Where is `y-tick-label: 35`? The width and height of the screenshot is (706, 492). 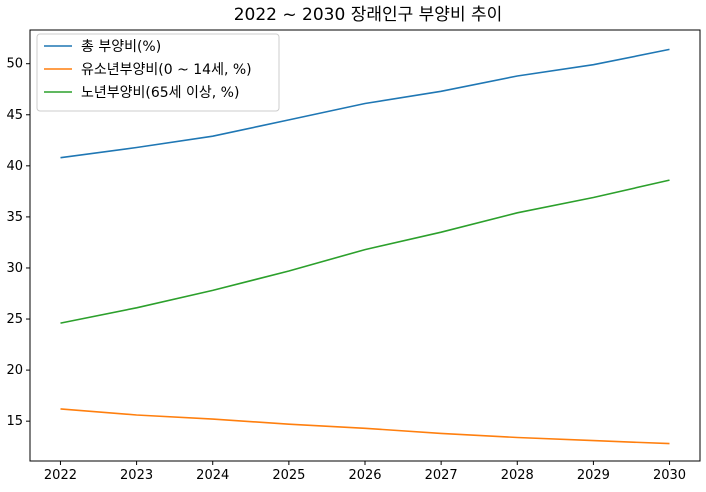
y-tick-label: 35 is located at coordinates (14, 217).